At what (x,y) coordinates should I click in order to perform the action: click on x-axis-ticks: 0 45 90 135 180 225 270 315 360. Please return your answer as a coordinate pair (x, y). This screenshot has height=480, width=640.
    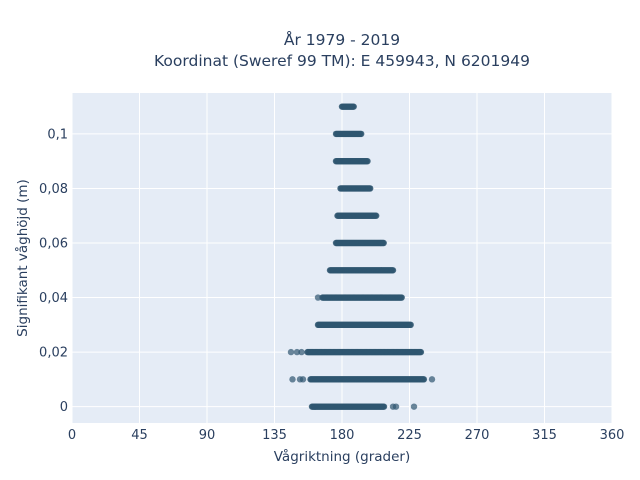
    Looking at the image, I should click on (346, 435).